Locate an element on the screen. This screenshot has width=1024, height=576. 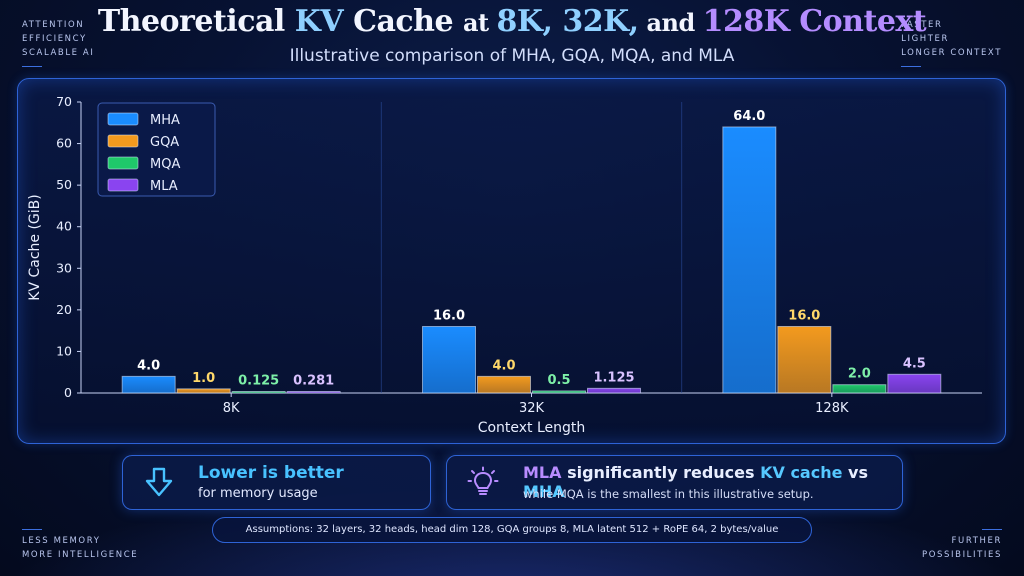
legend-swatch-gqa is located at coordinates (123, 141).